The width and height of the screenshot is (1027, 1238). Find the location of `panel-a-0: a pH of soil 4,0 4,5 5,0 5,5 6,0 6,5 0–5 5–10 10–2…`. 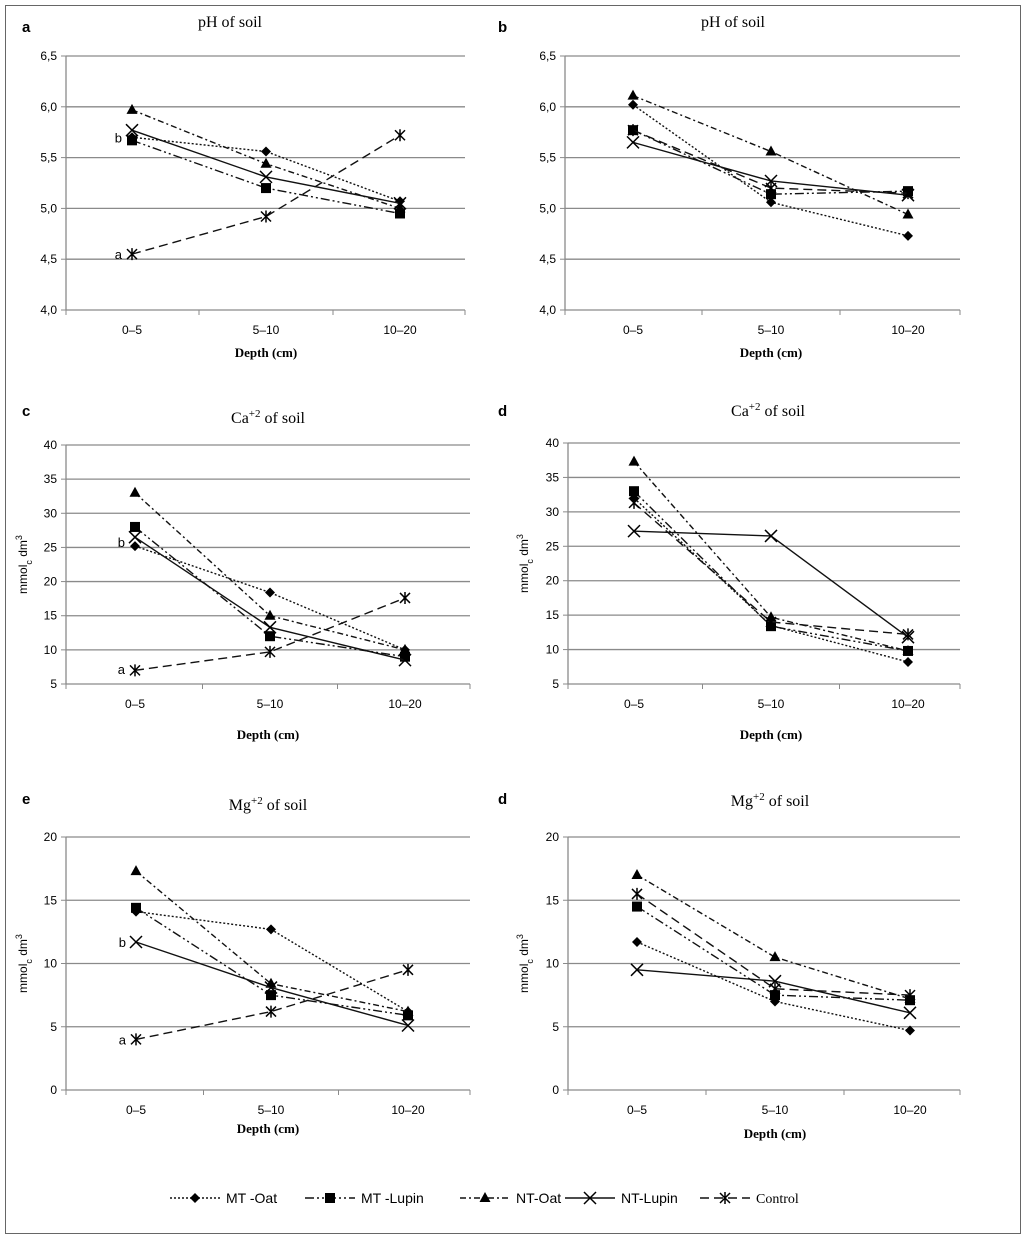

panel-a-0: a pH of soil 4,0 4,5 5,0 5,5 6,0 6,5 0–5 5–10 10–2… is located at coordinates (244, 187).